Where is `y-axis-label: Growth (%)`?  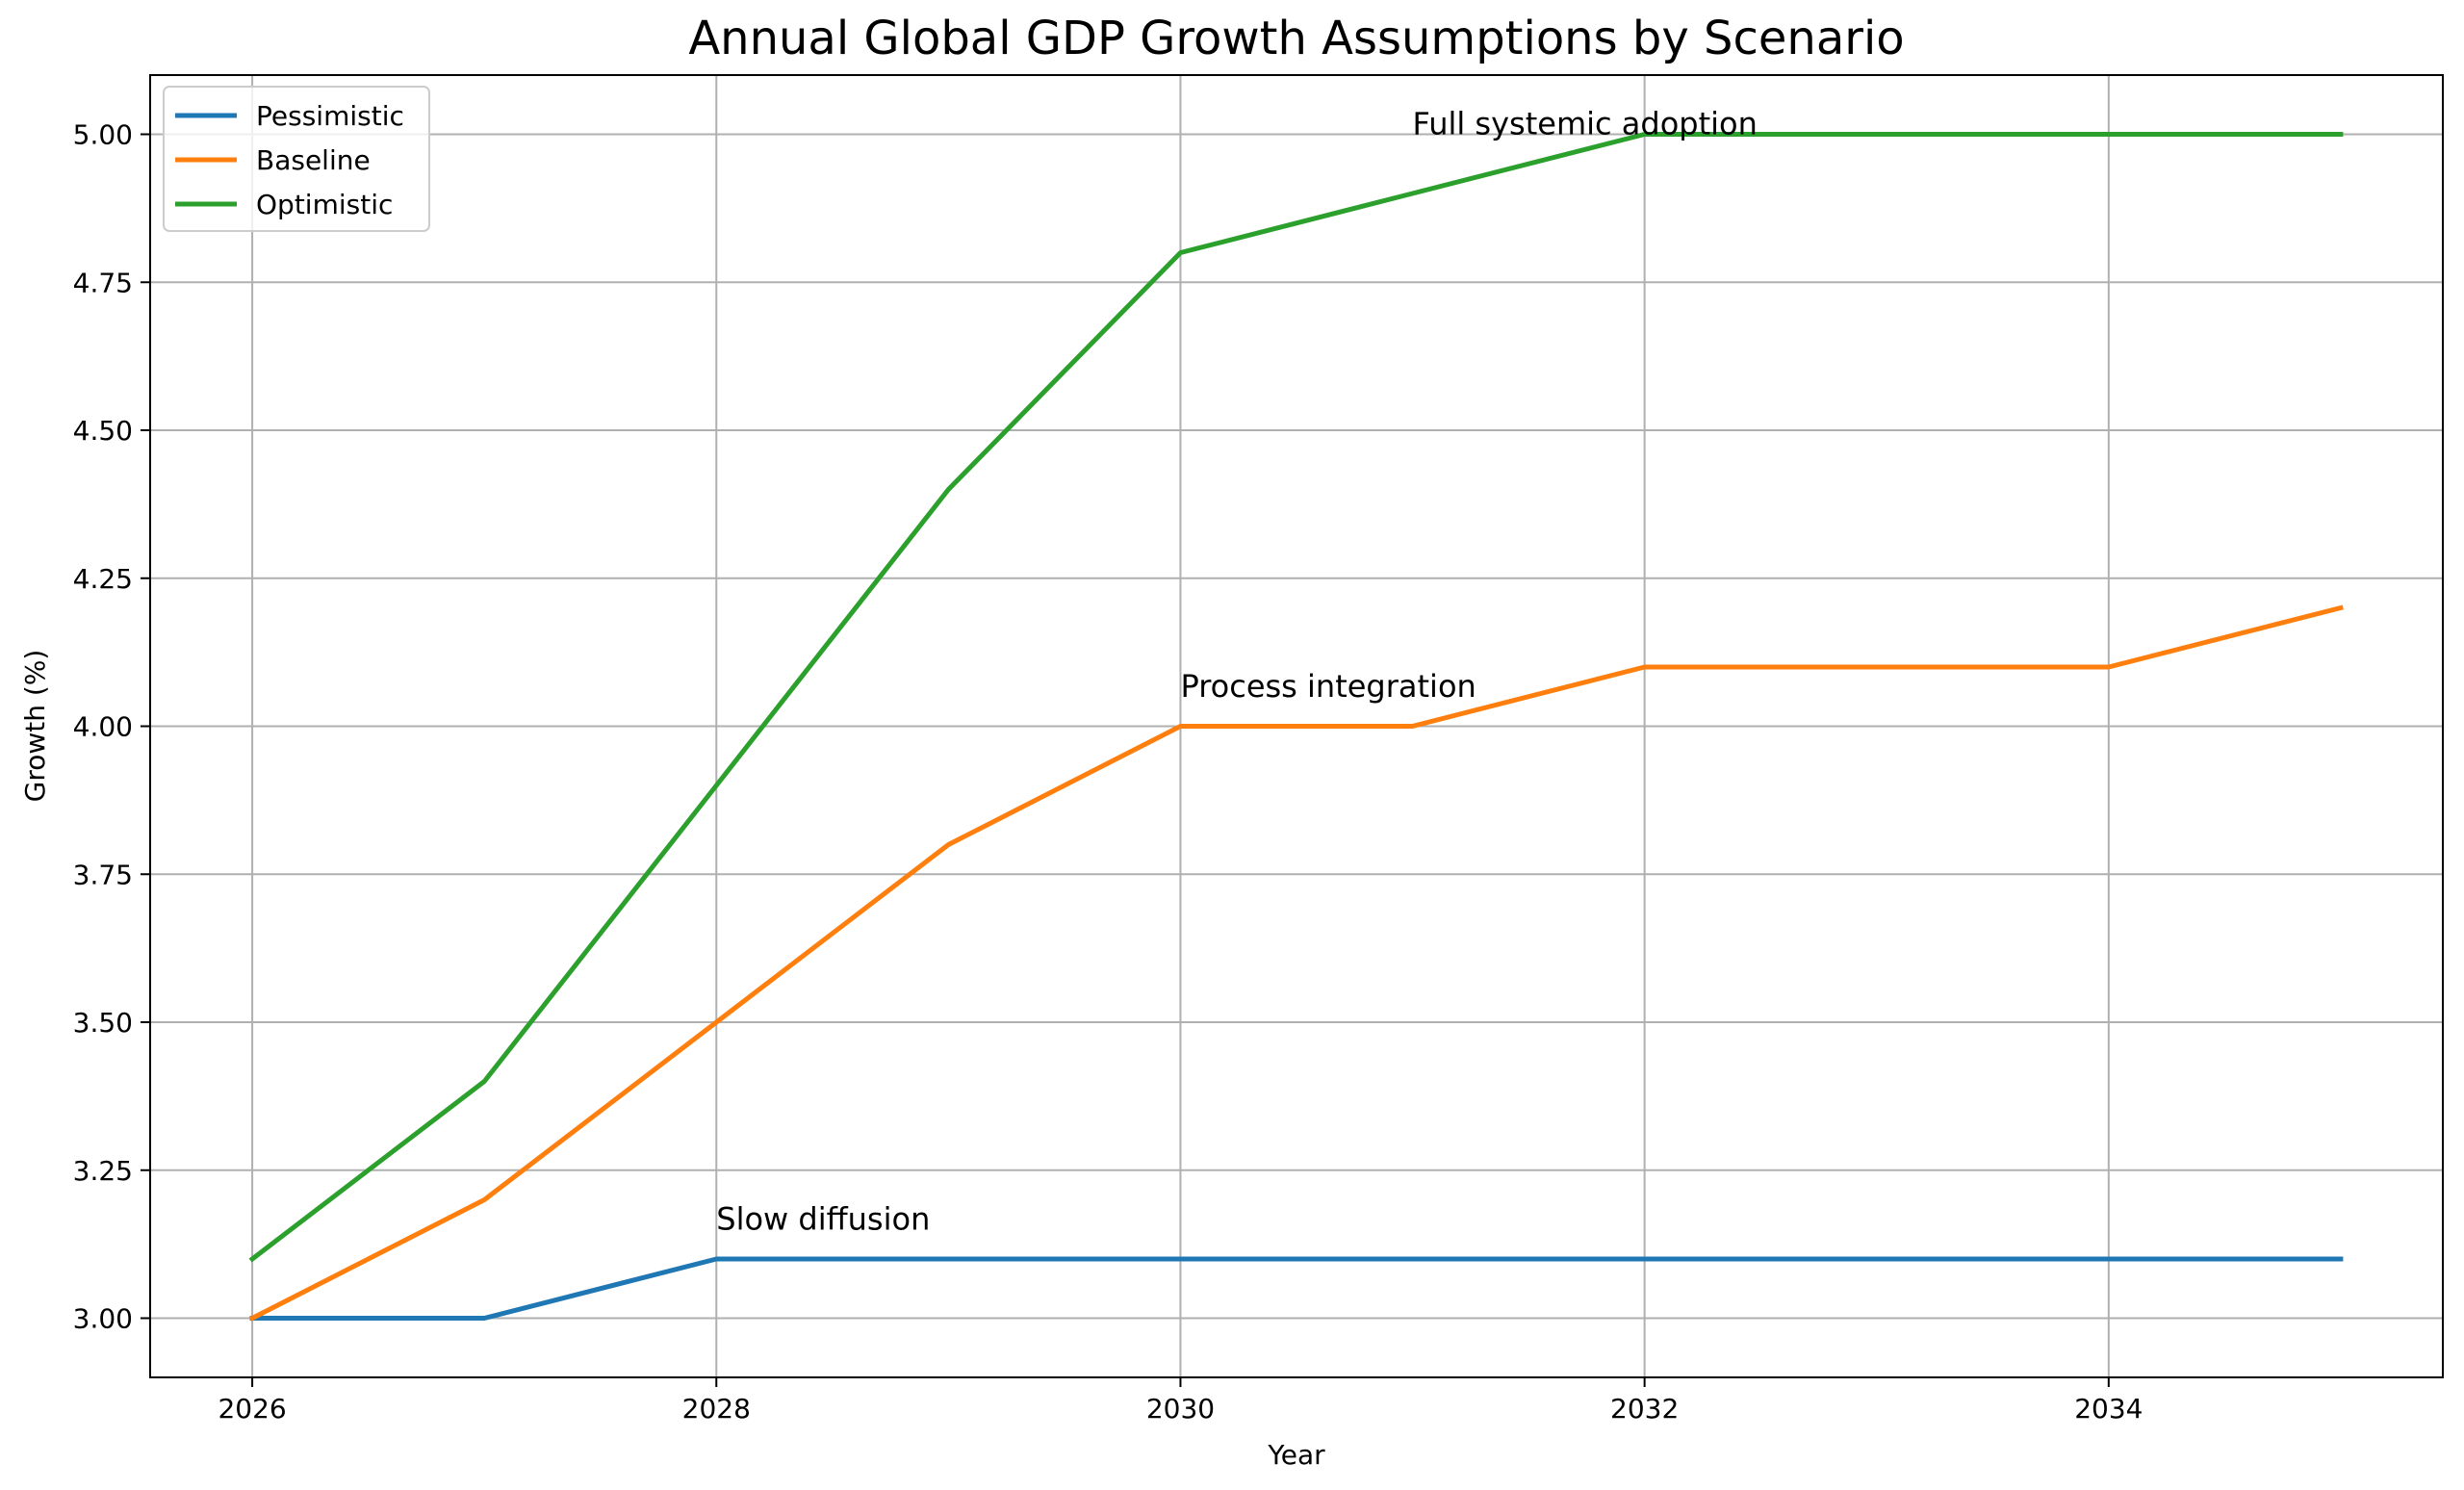 y-axis-label: Growth (%) is located at coordinates (35, 726).